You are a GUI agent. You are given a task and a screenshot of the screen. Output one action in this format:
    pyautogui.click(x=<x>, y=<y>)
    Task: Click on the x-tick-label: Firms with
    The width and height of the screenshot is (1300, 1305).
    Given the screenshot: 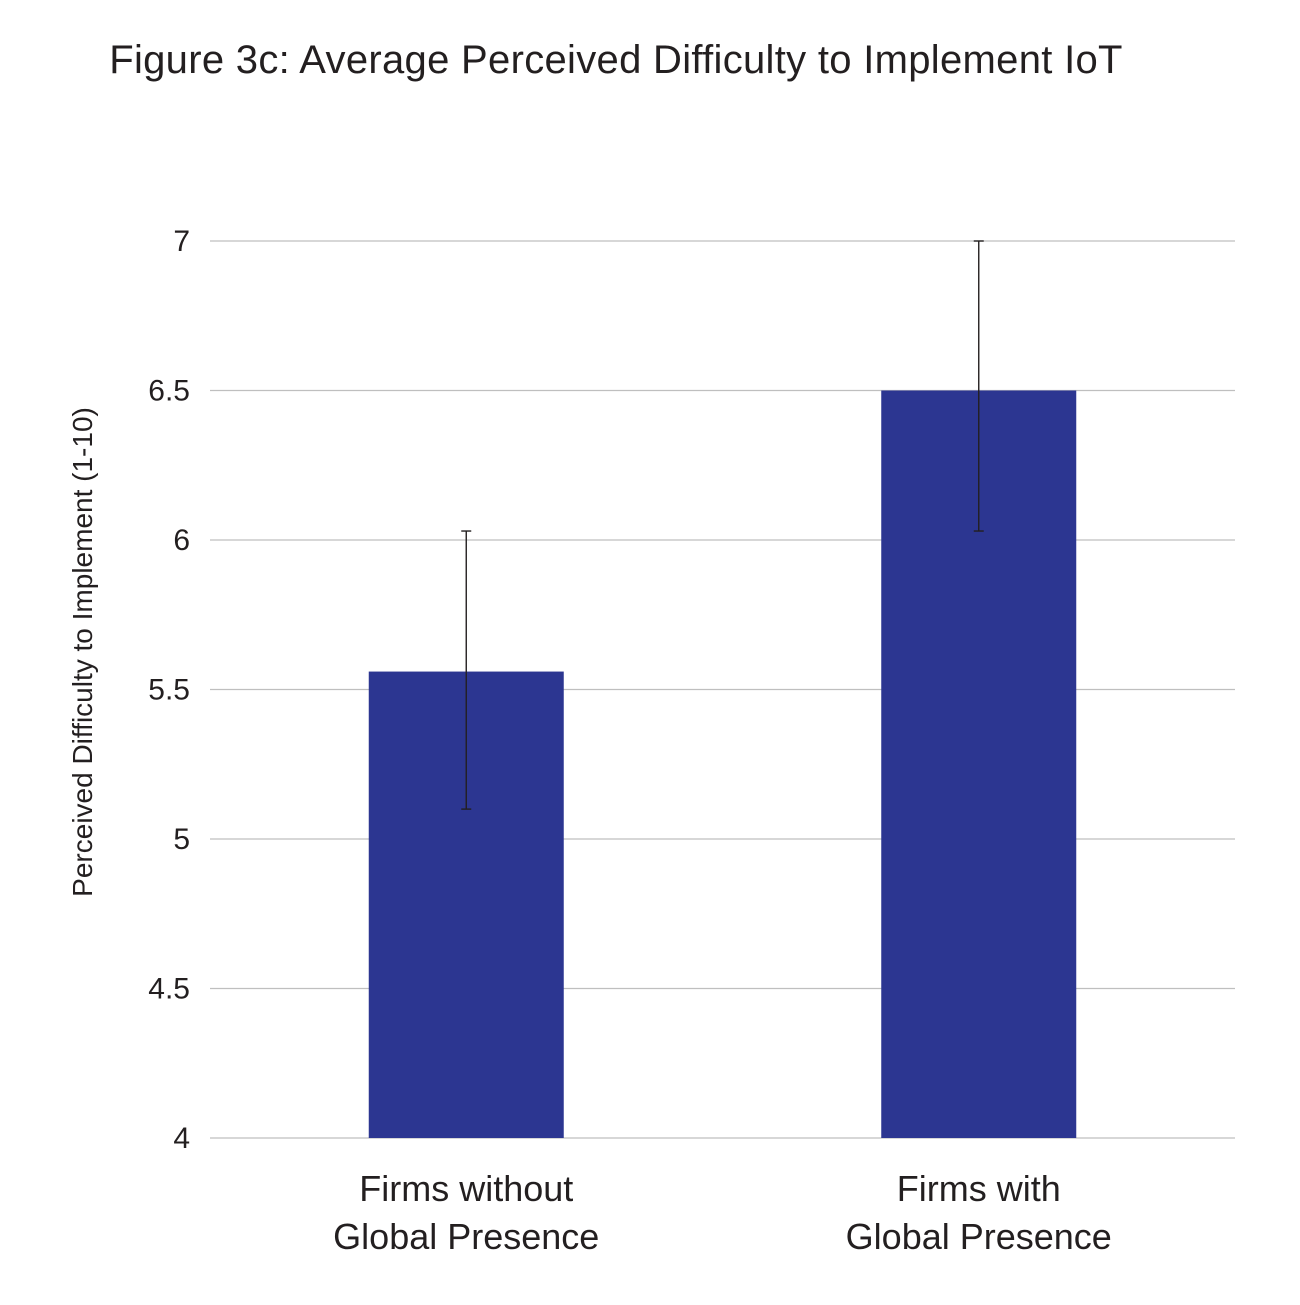 What is the action you would take?
    pyautogui.click(x=979, y=1188)
    